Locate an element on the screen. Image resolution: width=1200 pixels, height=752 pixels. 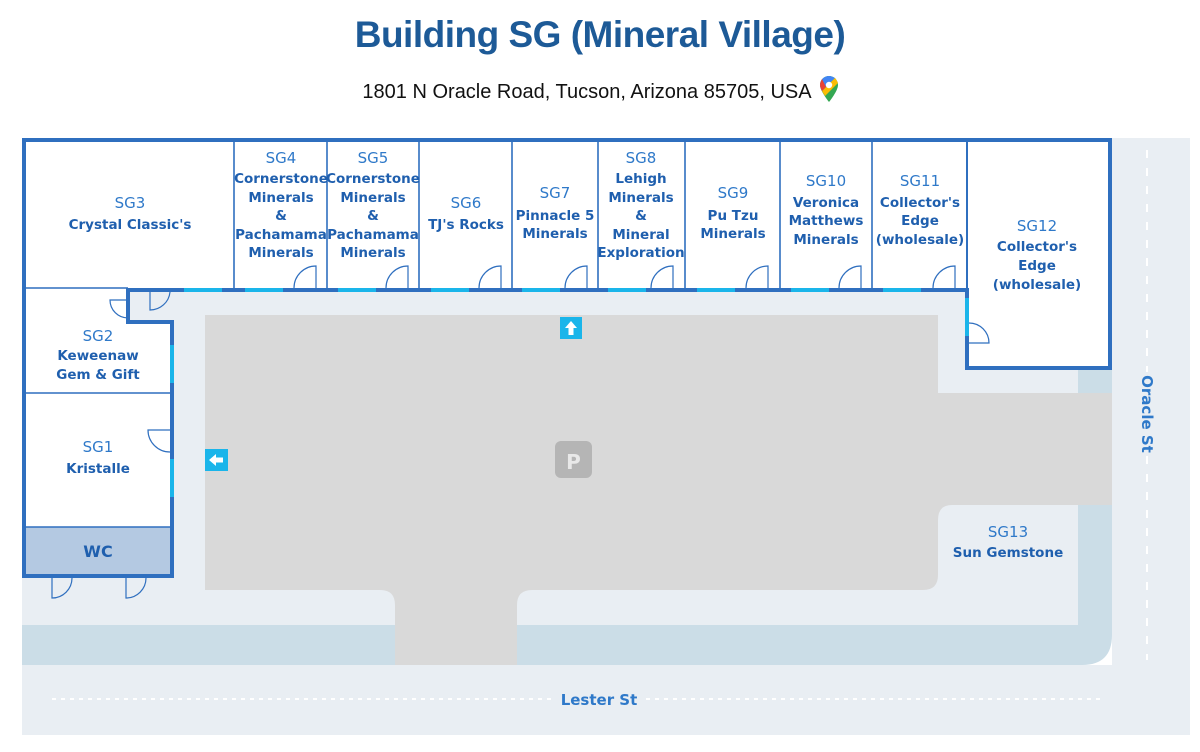
unit-sg5-name: Cornerstone is located at coordinates (373, 179).